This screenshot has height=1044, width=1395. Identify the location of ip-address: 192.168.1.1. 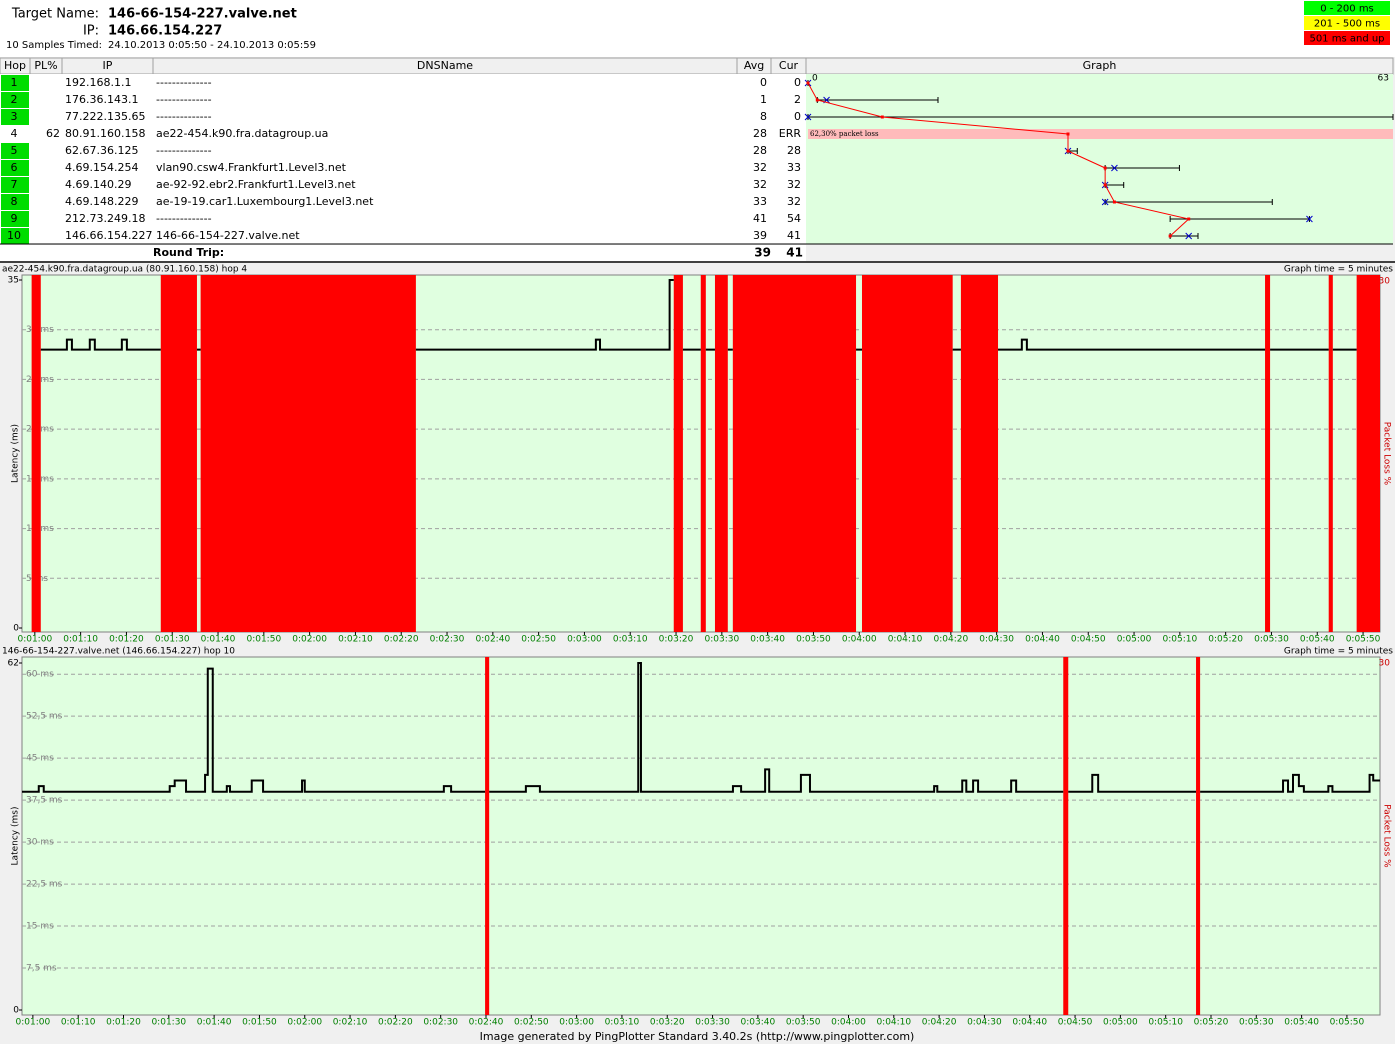
(98, 82).